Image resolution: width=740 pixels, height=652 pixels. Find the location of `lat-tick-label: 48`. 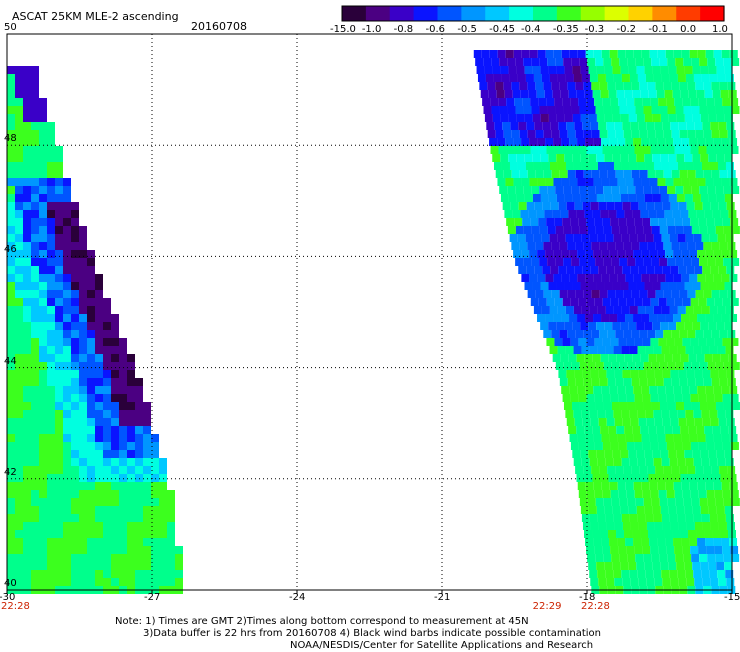

lat-tick-label: 48 is located at coordinates (10, 138).